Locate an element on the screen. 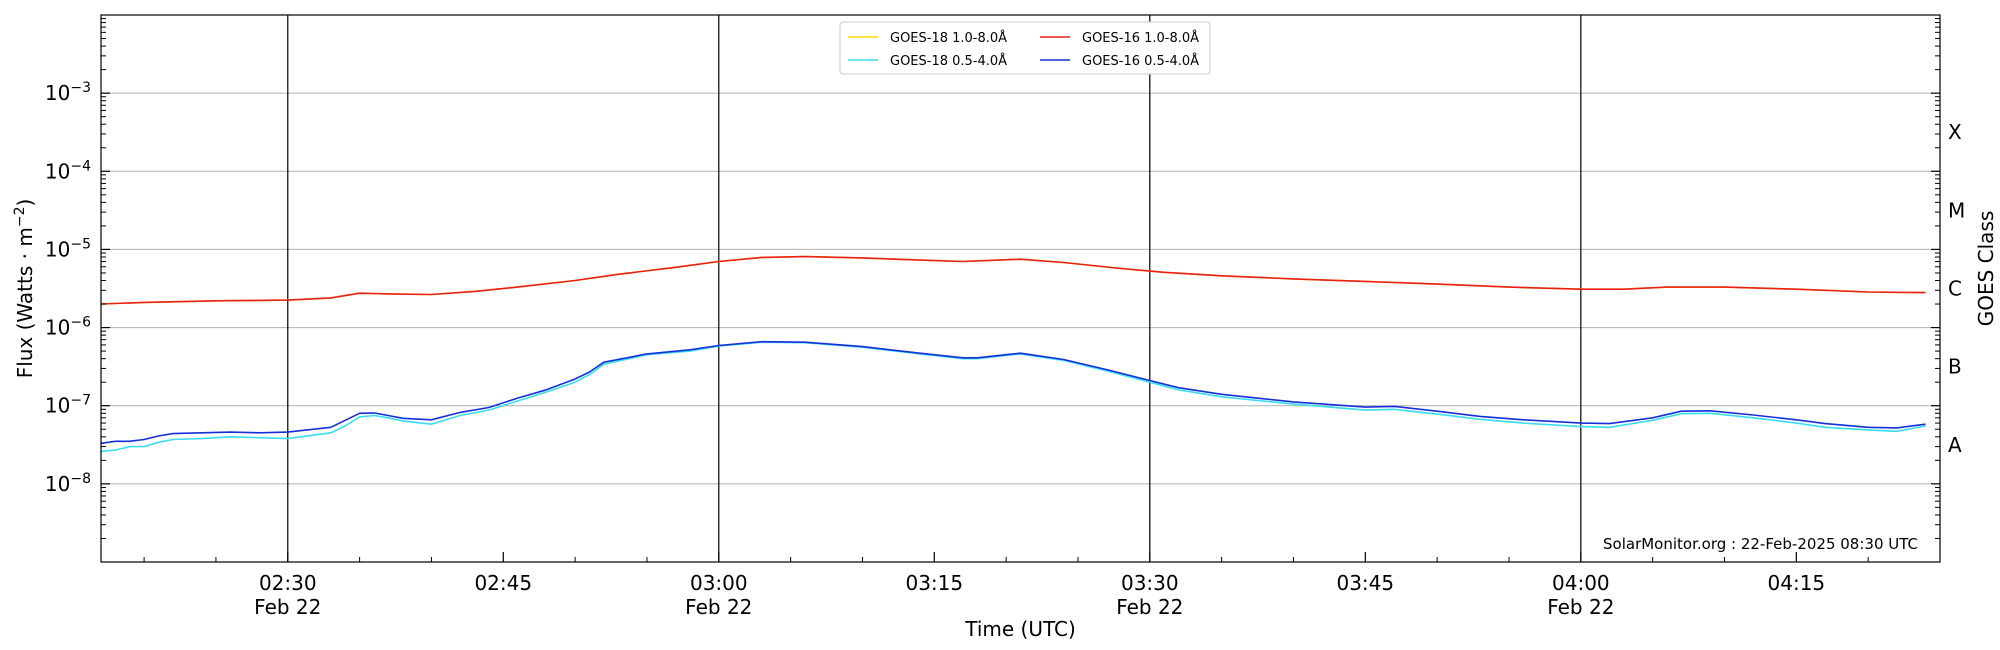 The image size is (2000, 650). goes-class-labels: A B C M X is located at coordinates (1956, 288).